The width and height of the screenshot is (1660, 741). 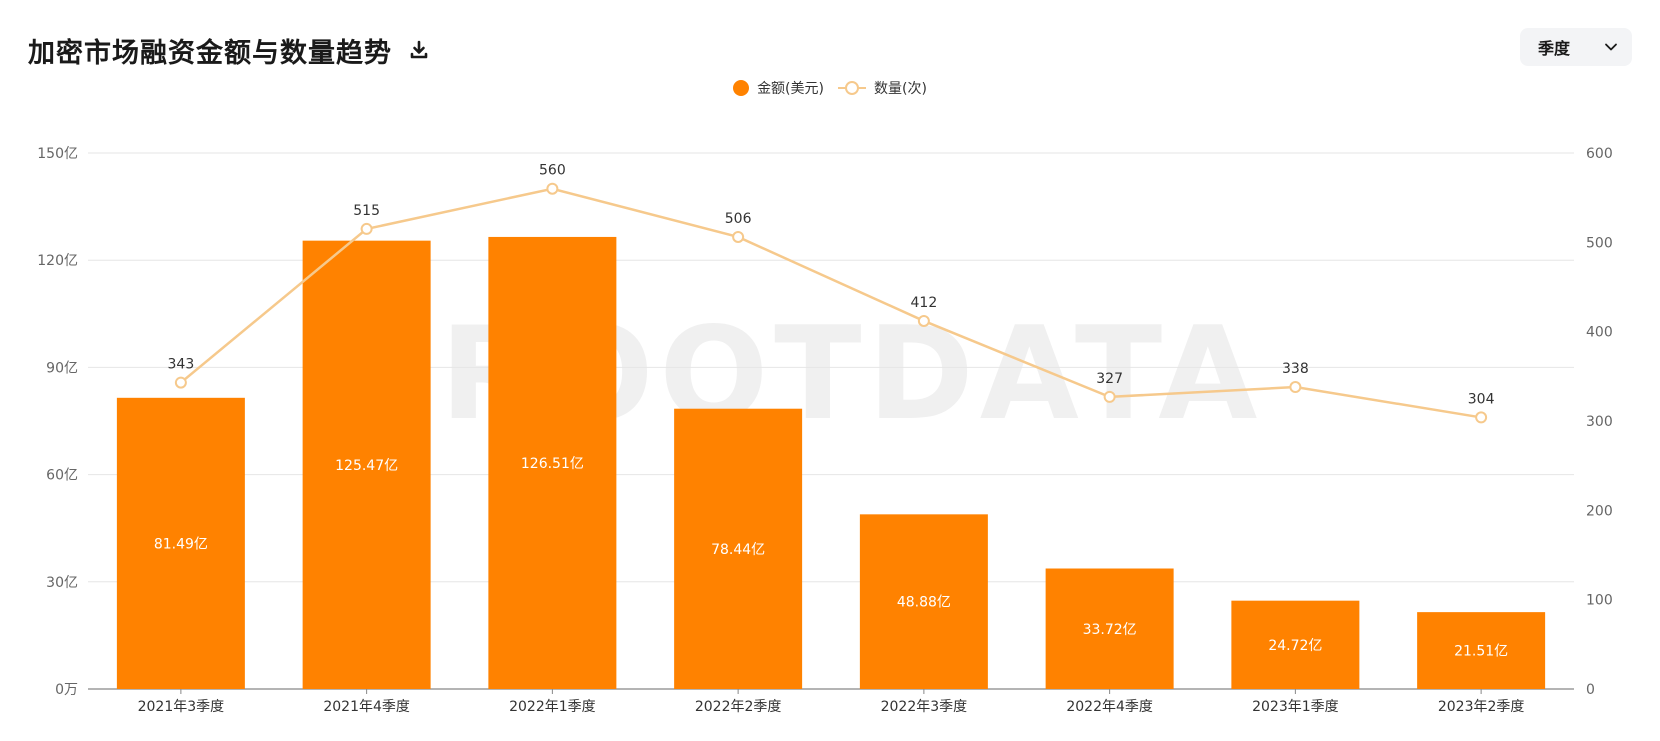 I want to click on bar-value-label: 126.51亿, so click(x=552, y=464).